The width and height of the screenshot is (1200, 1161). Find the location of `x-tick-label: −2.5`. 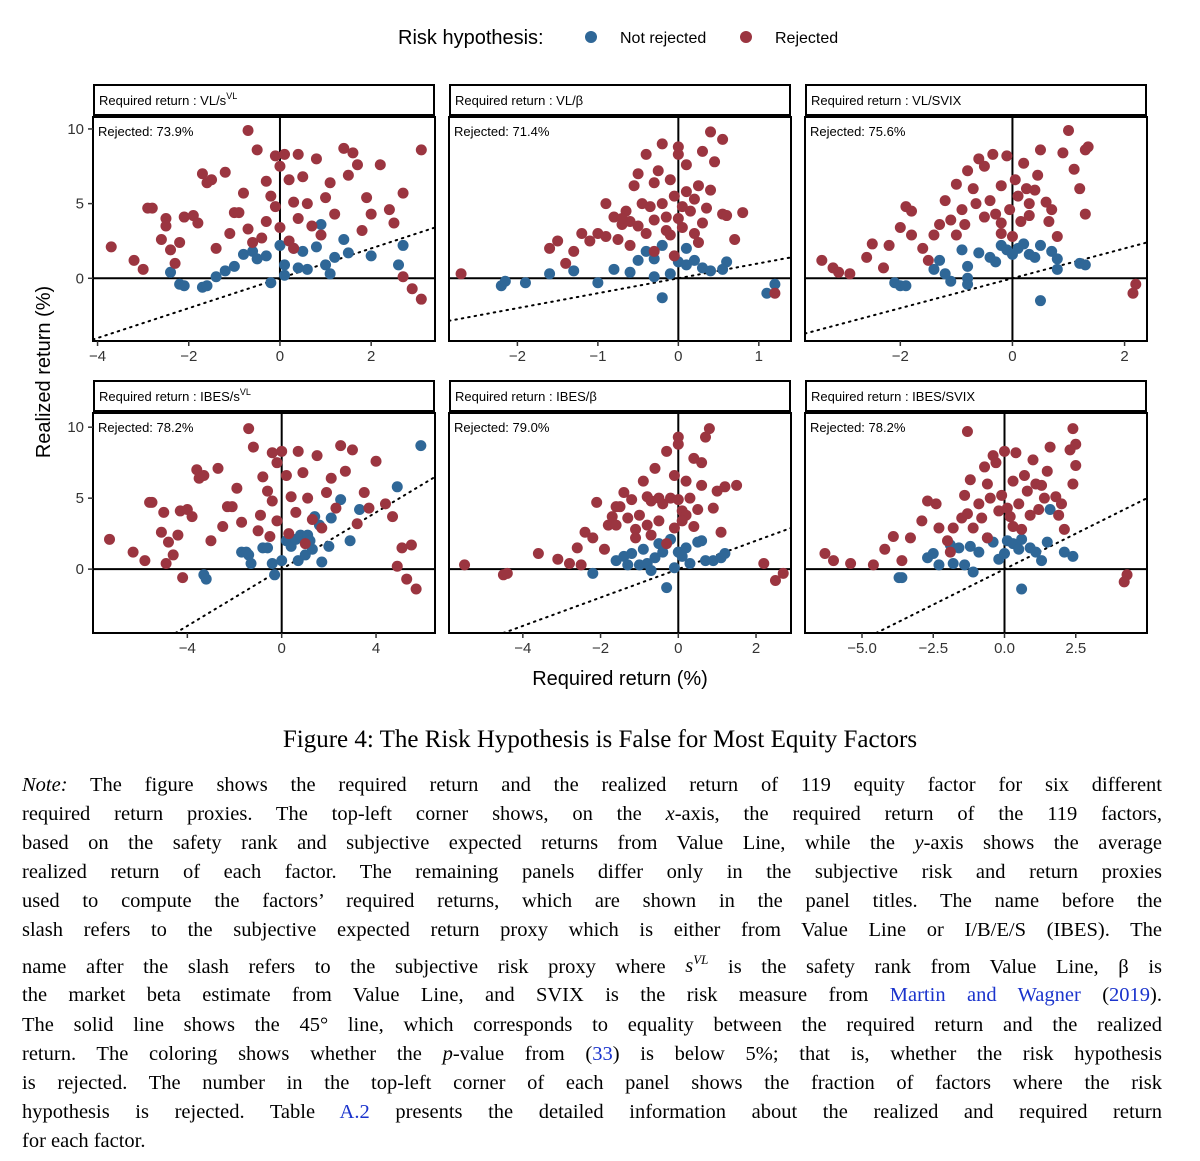

x-tick-label: −2.5 is located at coordinates (933, 648).